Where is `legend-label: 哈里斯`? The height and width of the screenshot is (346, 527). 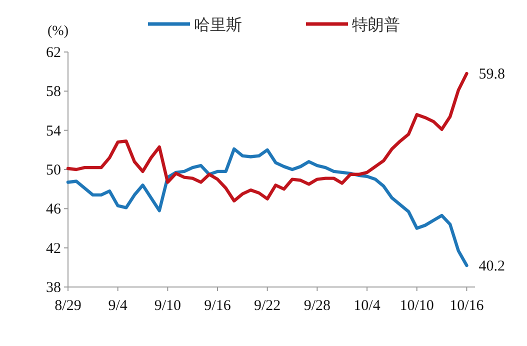
legend-label: 哈里斯 is located at coordinates (218, 24).